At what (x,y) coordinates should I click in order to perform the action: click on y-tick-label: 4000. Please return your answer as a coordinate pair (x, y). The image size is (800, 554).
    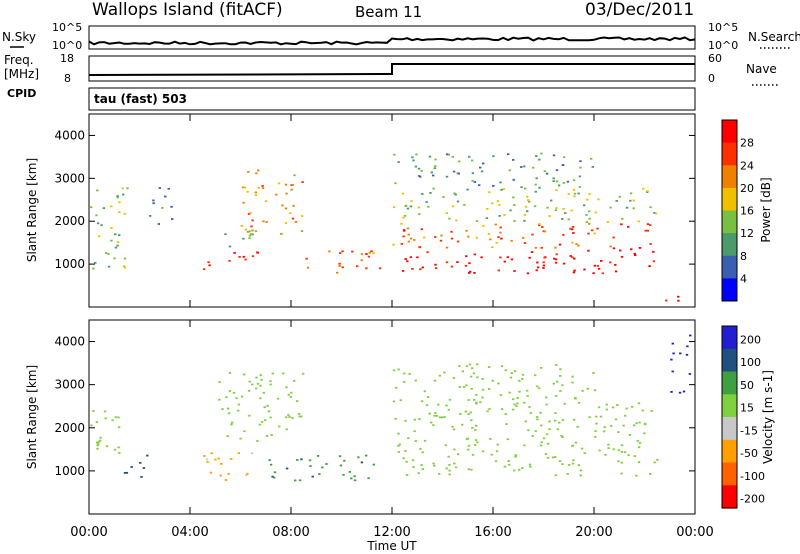
    Looking at the image, I should click on (69, 342).